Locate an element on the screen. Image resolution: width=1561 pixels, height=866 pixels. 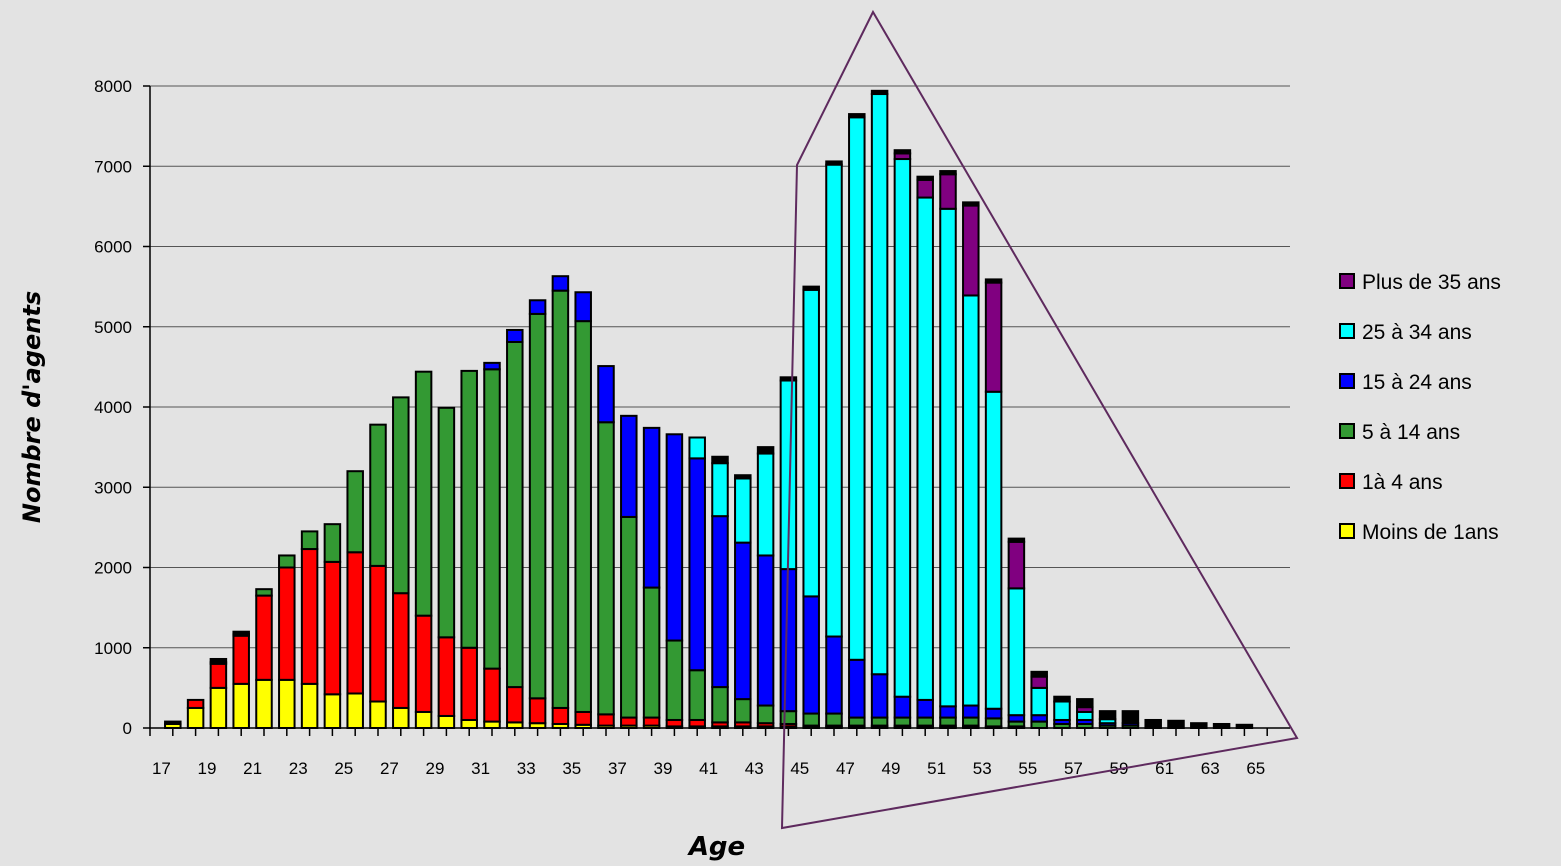
x-tick-label: 55 is located at coordinates (1027, 768).